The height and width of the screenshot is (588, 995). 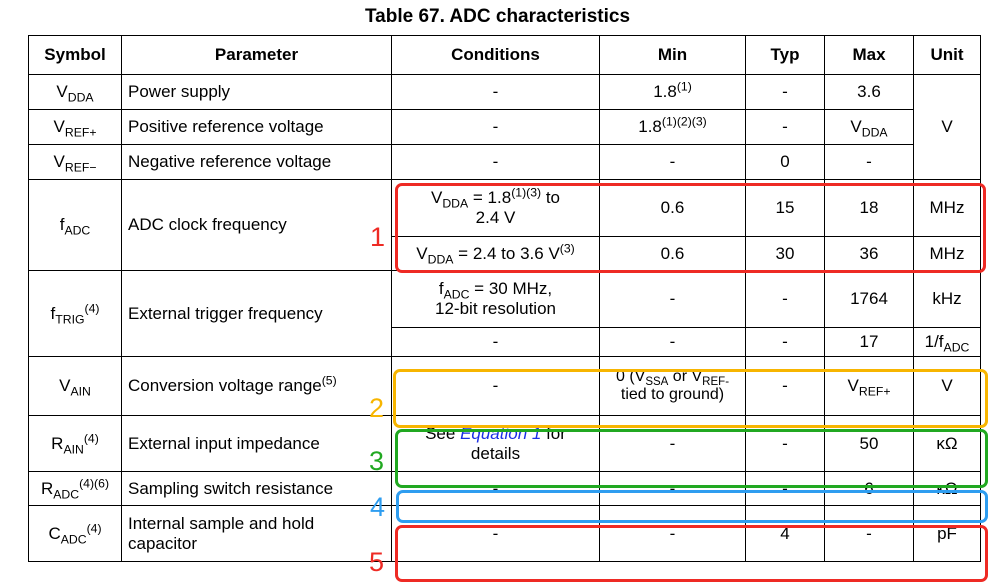 What do you see at coordinates (256, 127) in the screenshot?
I see `cell-parameter: Positive reference voltage` at bounding box center [256, 127].